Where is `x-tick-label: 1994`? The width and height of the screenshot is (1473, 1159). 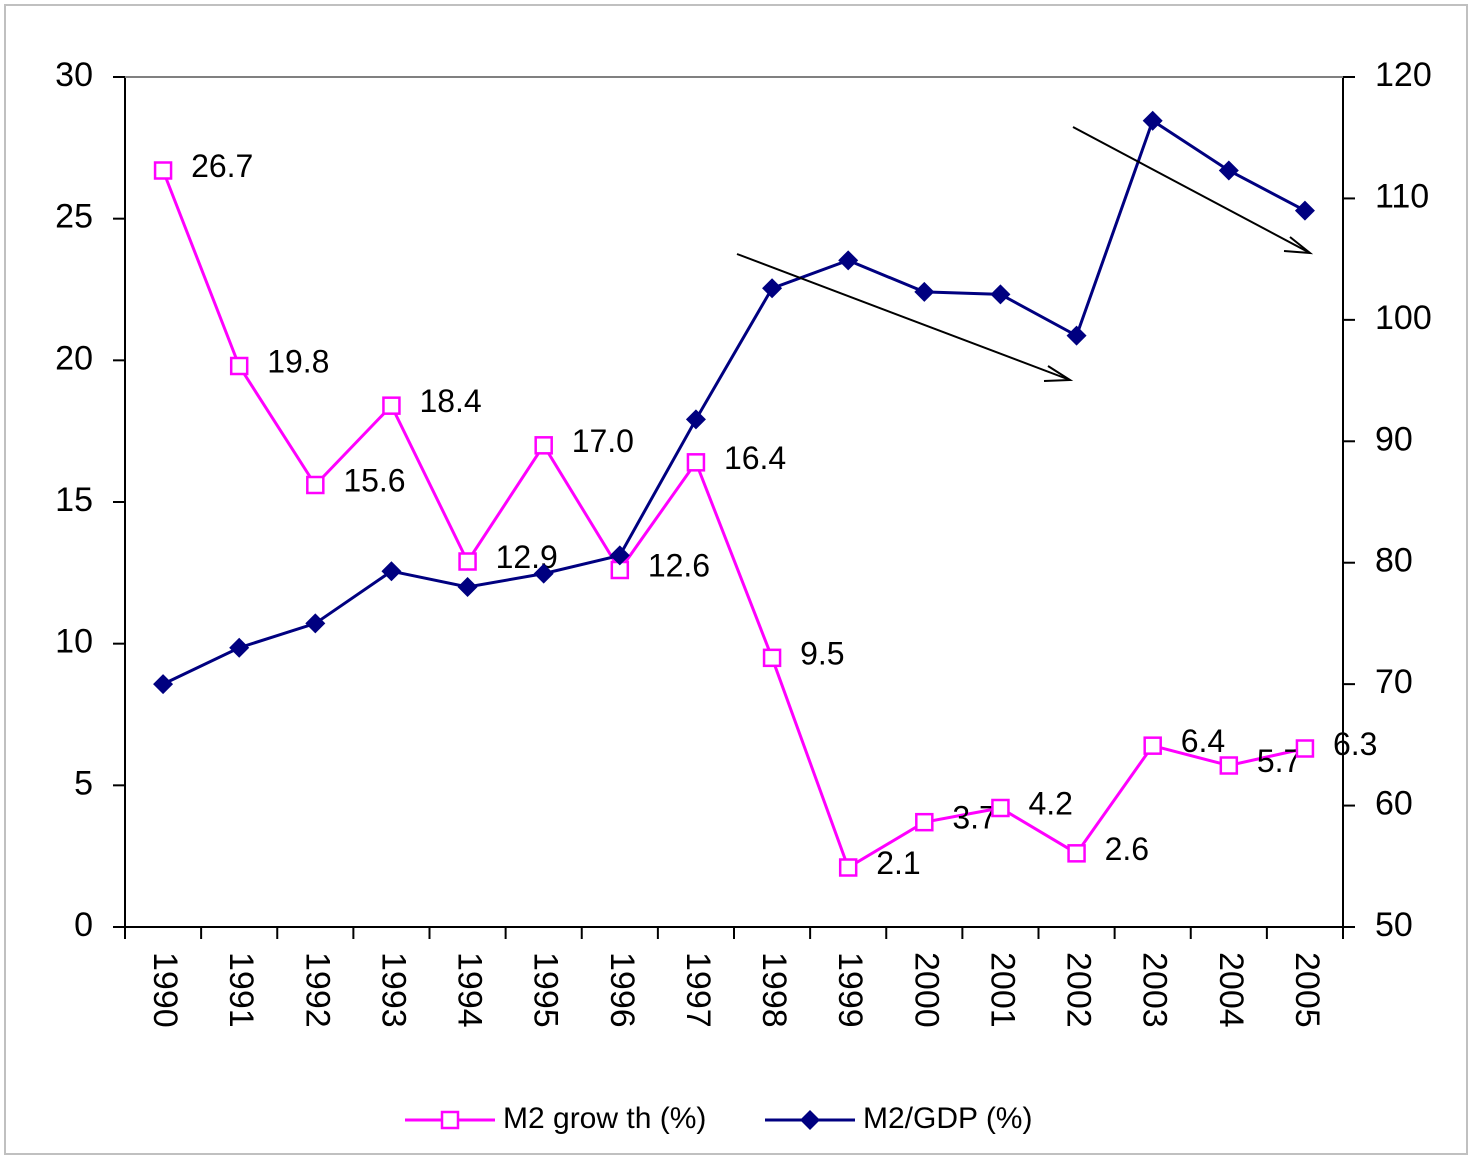 x-tick-label: 1994 is located at coordinates (470, 990).